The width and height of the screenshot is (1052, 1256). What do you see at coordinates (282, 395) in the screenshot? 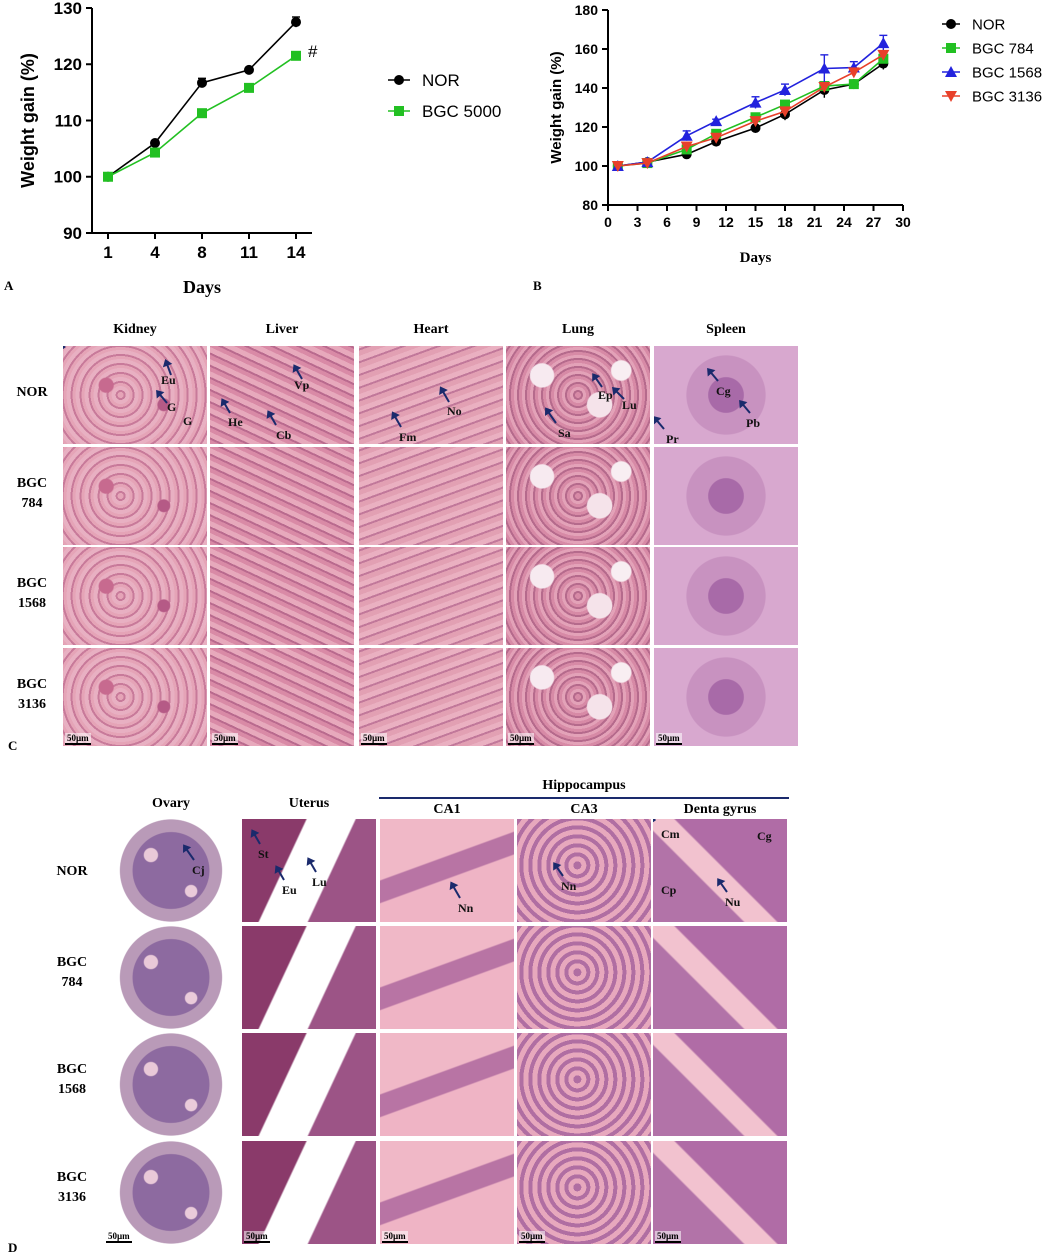
I see `micrograph-liver-row1: Vp He Cb` at bounding box center [282, 395].